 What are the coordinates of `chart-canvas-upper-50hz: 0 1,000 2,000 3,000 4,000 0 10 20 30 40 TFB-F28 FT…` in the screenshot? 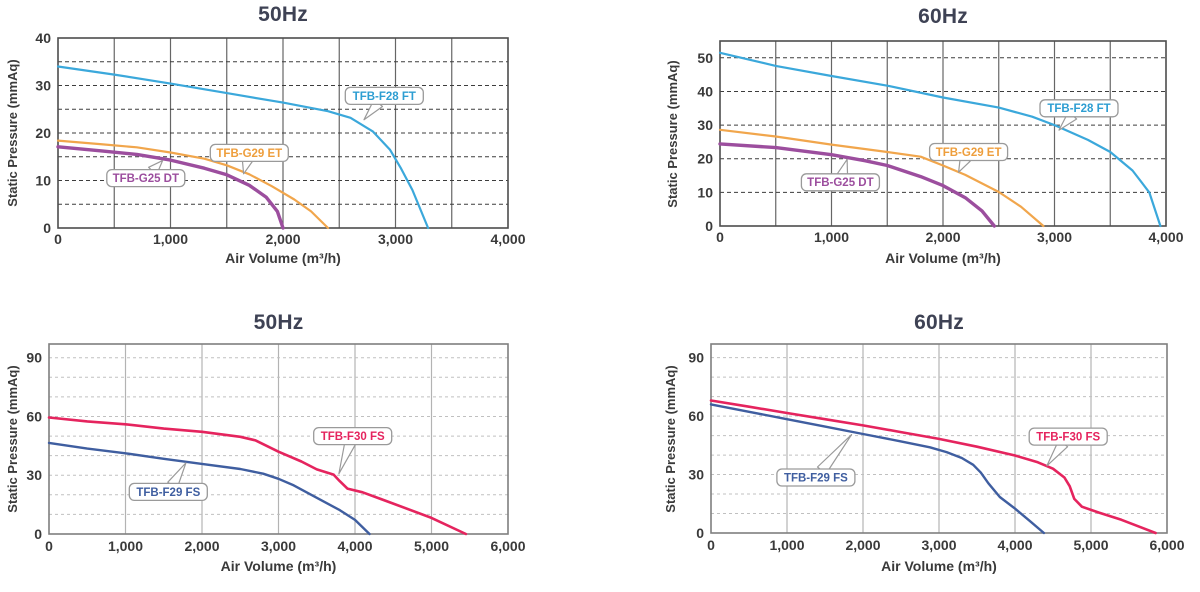 It's located at (280, 138).